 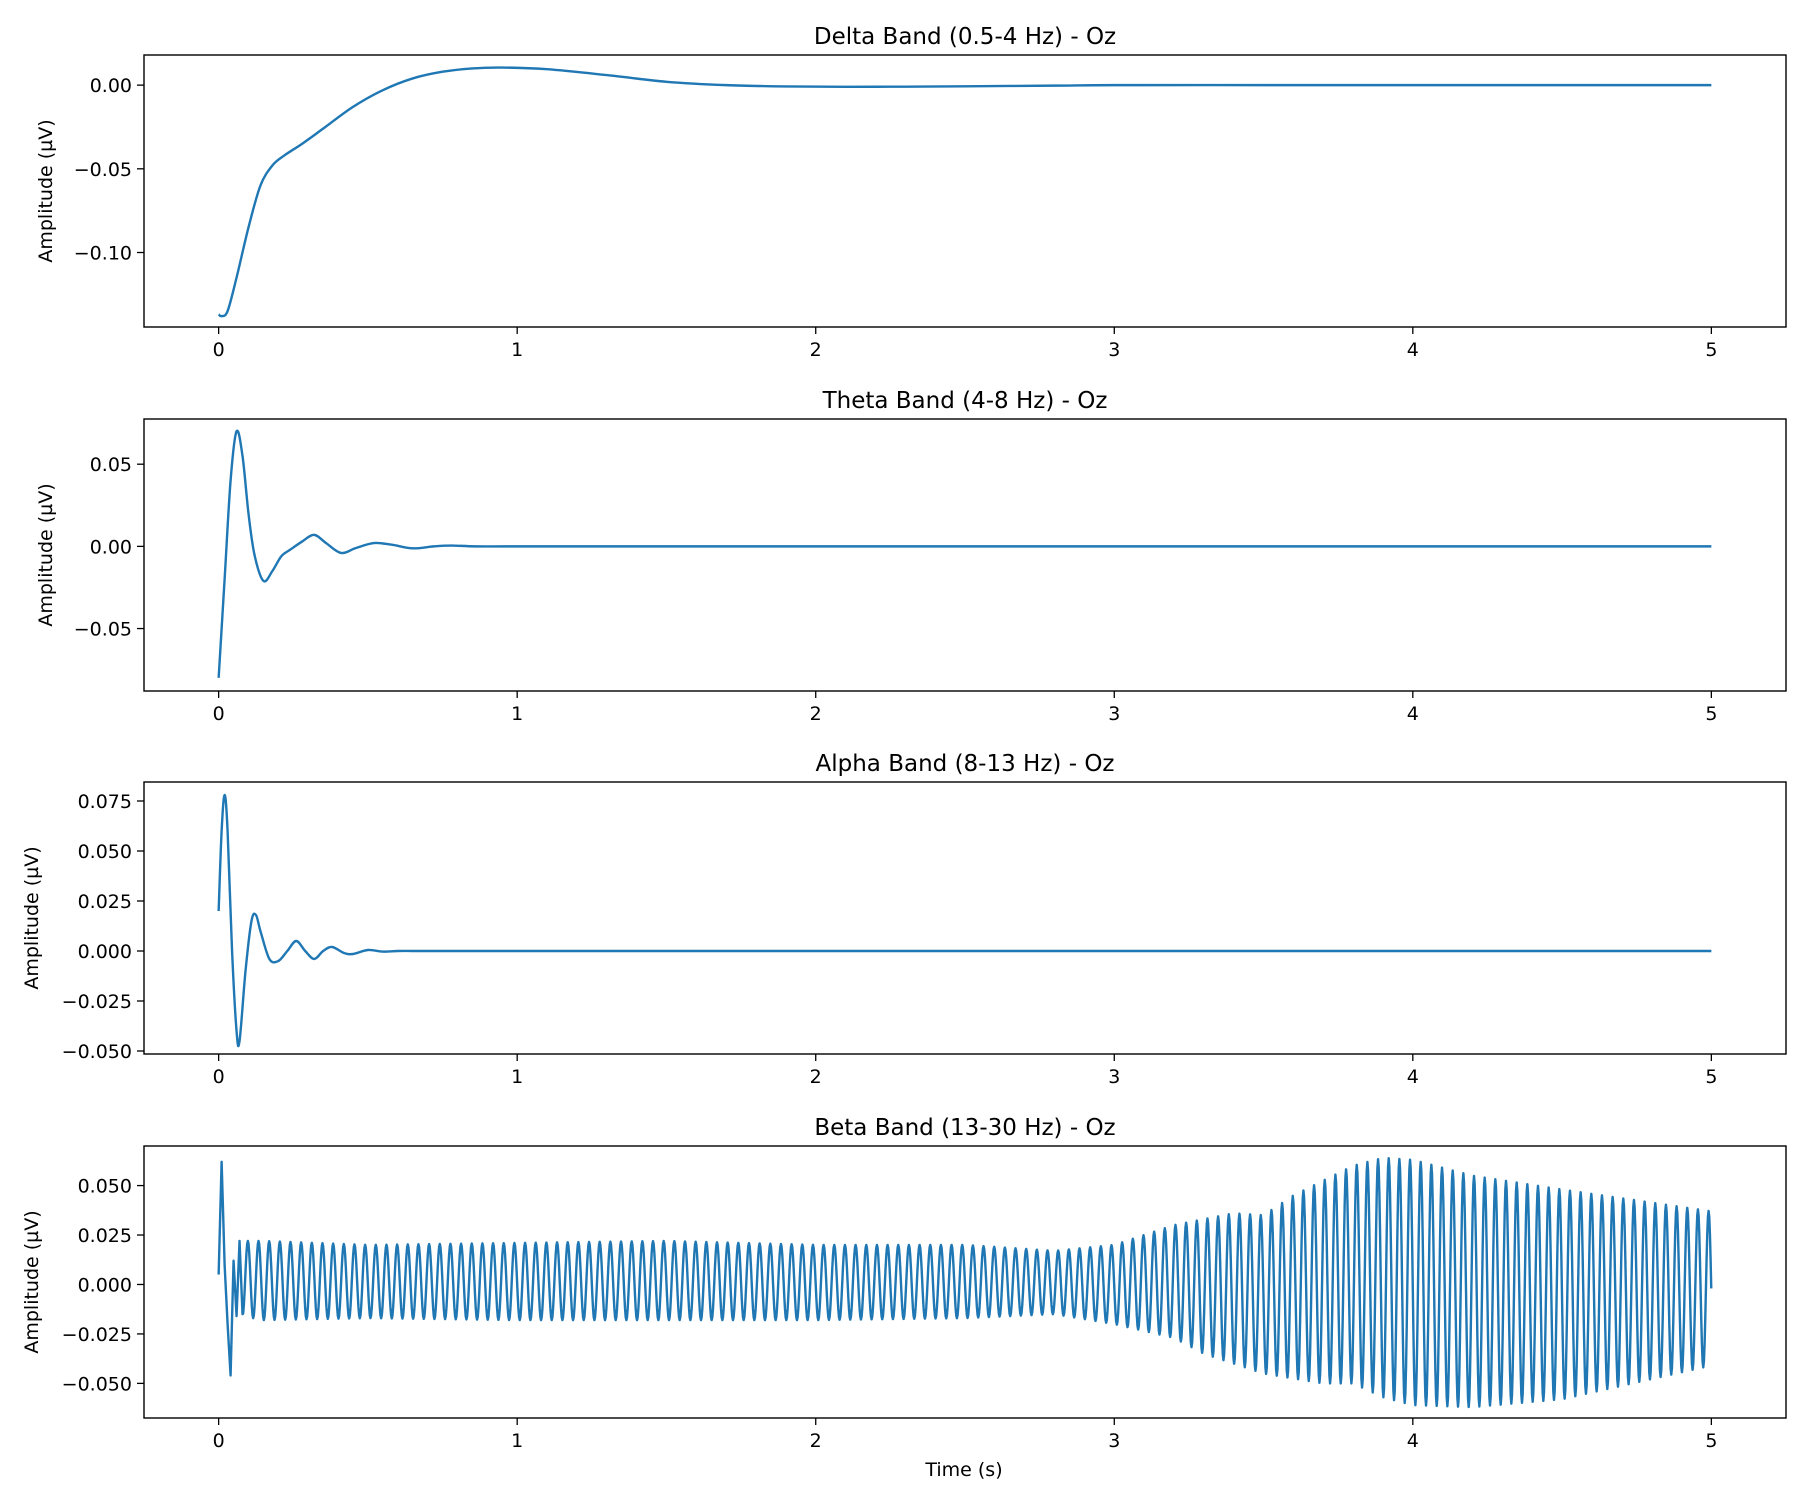 What do you see at coordinates (103, 254) in the screenshot?
I see `y-tick-label: −0.10` at bounding box center [103, 254].